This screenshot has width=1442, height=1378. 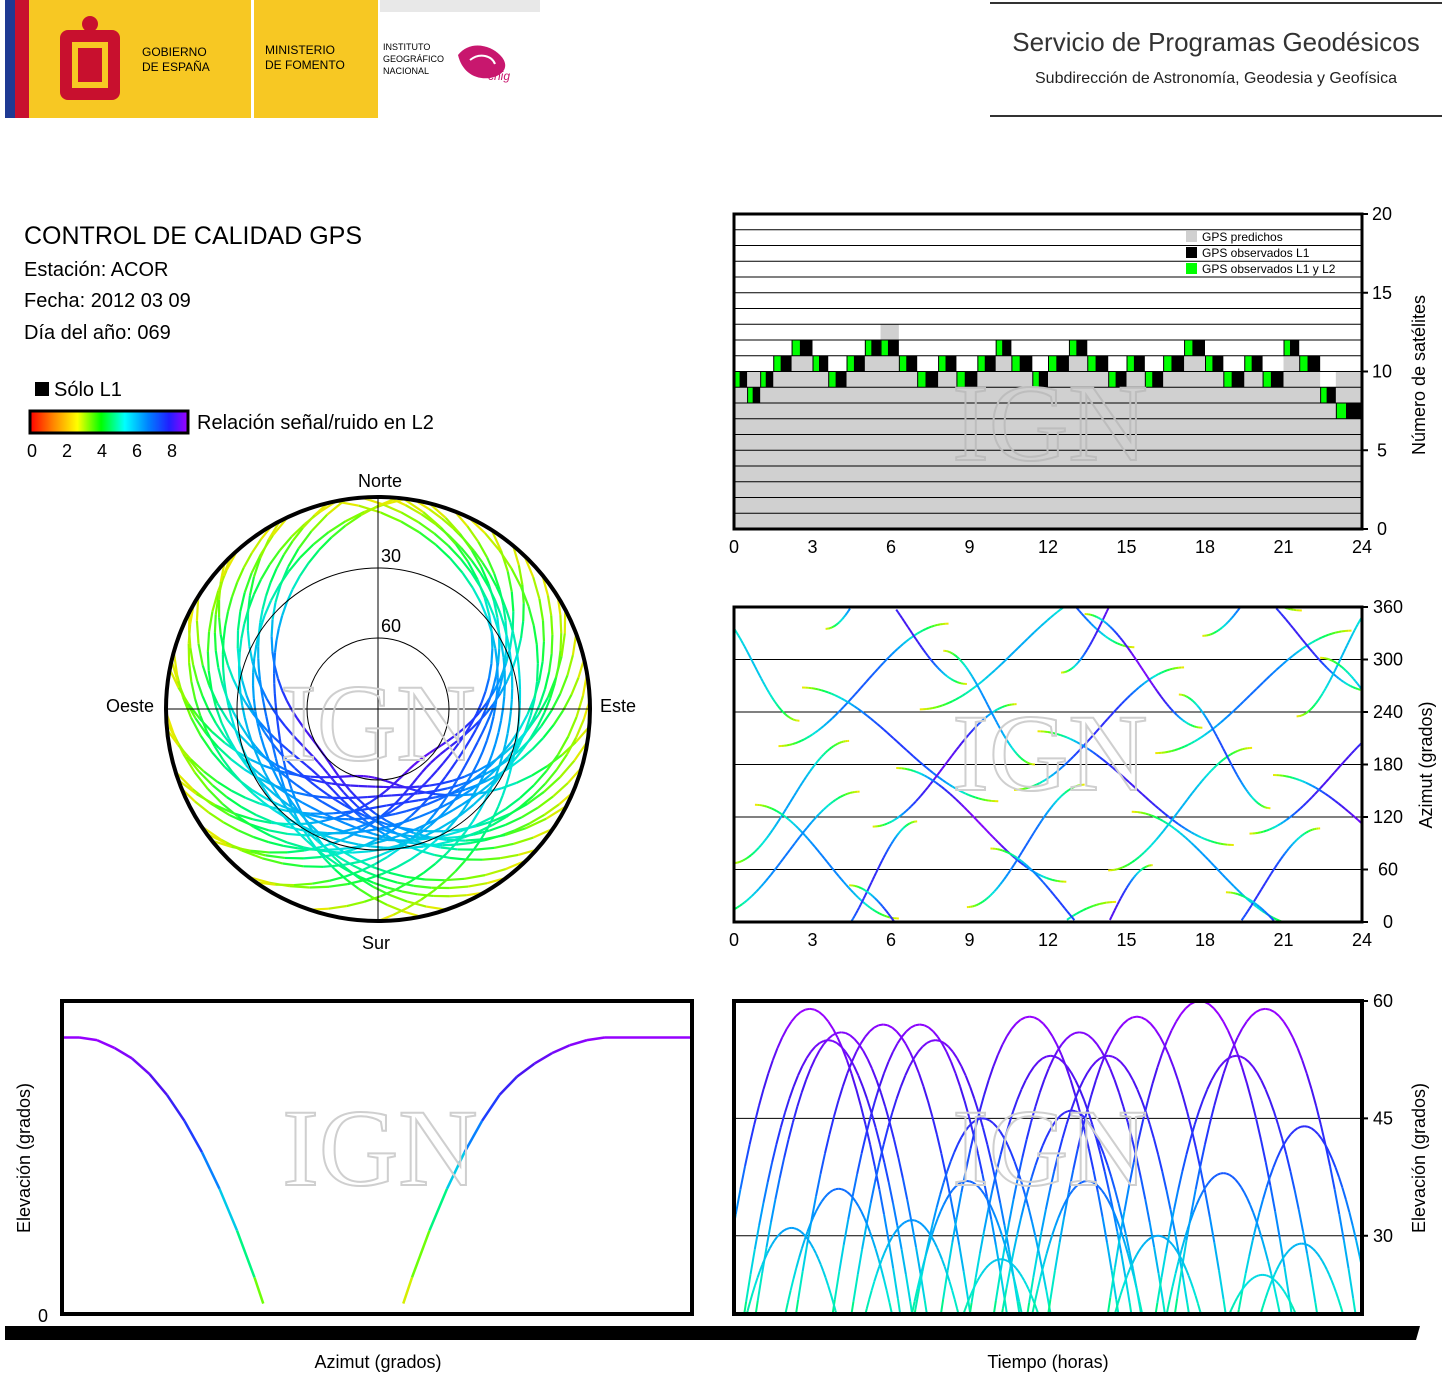 I want to click on elaz-track-segment, so click(x=88, y=1039).